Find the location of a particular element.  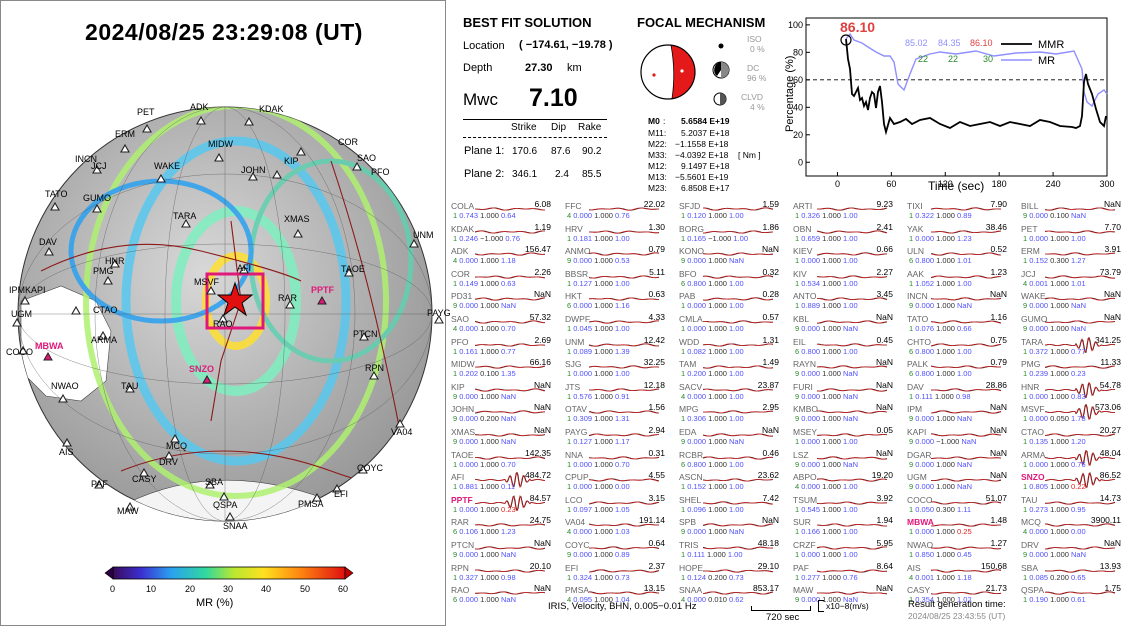

map-label-pet: PET is located at coordinates (146, 112).